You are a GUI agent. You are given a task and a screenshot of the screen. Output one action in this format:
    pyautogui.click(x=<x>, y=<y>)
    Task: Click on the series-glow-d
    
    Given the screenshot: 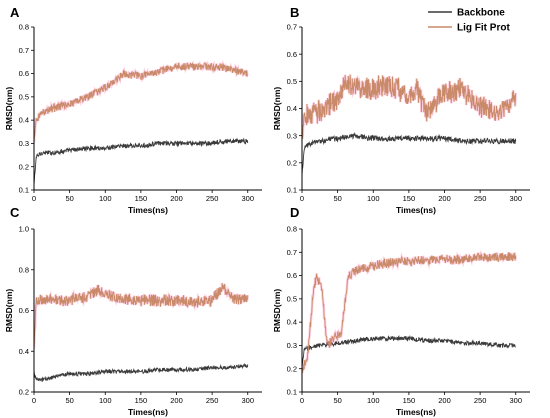 What is the action you would take?
    pyautogui.click(x=410, y=311)
    